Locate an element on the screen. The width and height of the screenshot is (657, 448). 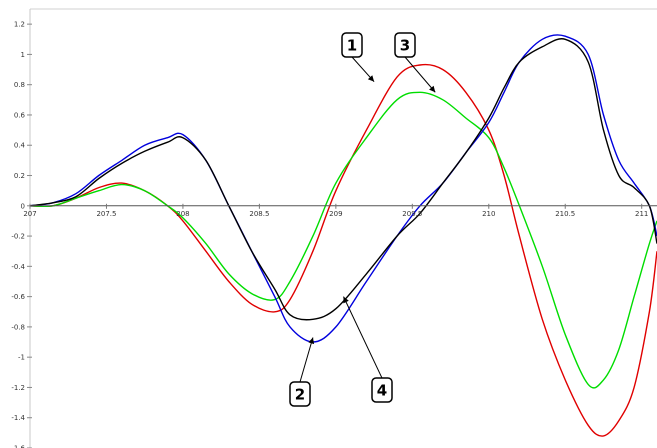
y-tick-label: 0.2 is located at coordinates (19, 176).